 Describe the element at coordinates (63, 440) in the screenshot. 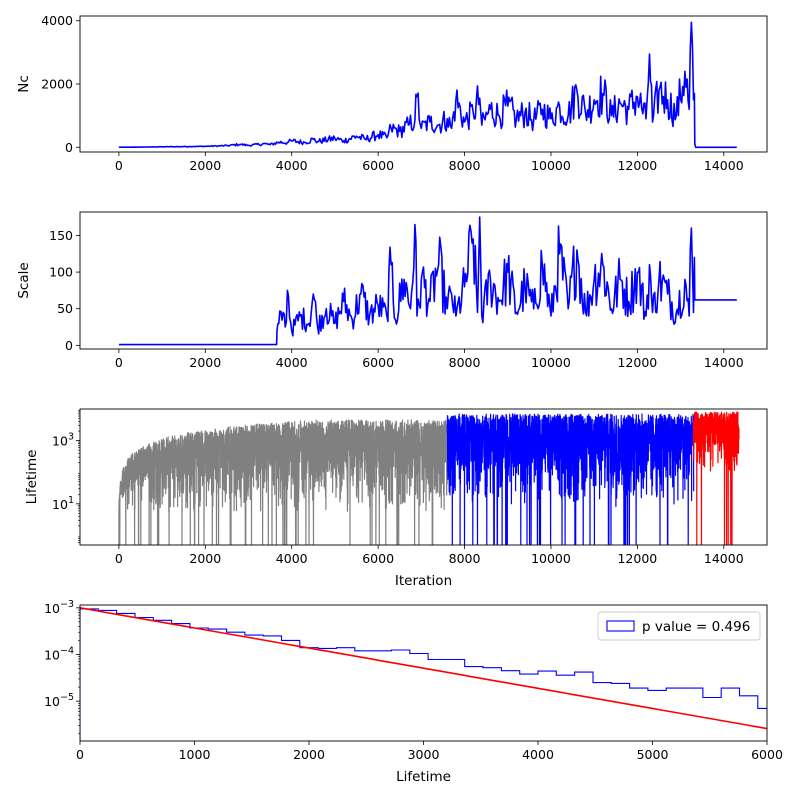

I see `y-tick-label: 103` at that location.